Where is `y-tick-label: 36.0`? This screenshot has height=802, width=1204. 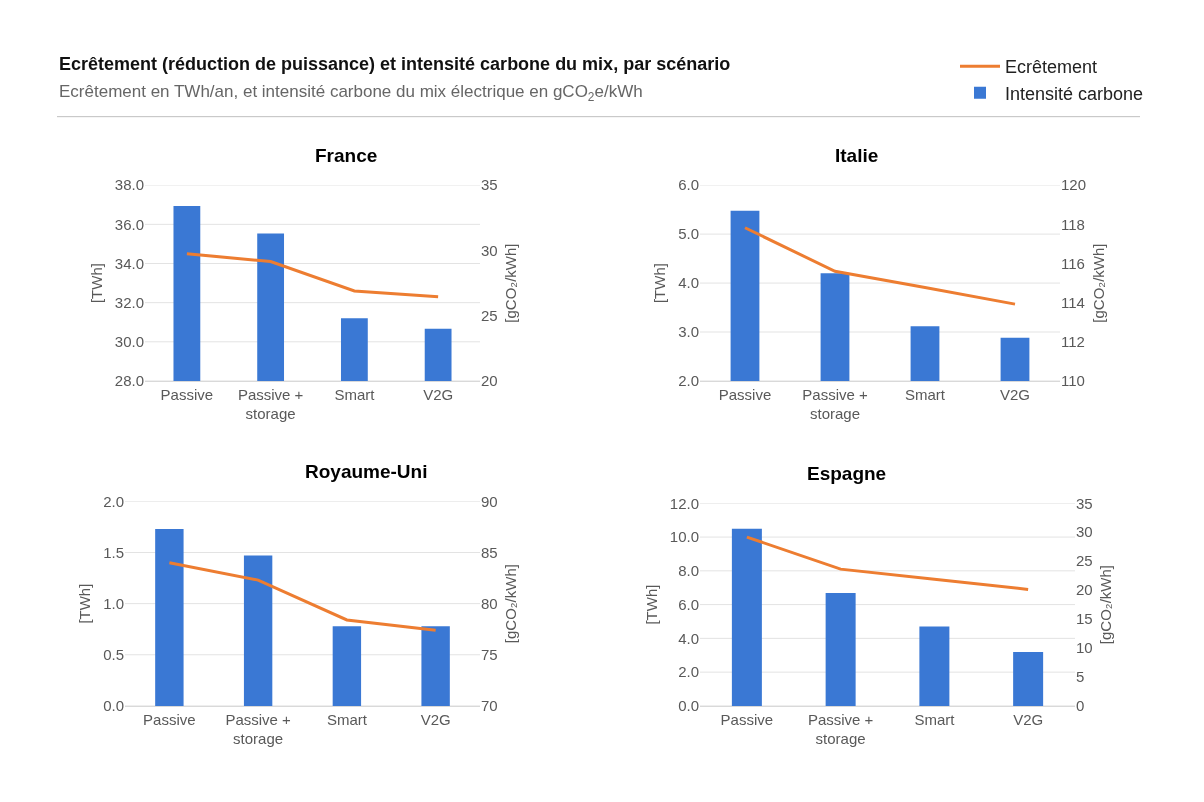 y-tick-label: 36.0 is located at coordinates (129, 224).